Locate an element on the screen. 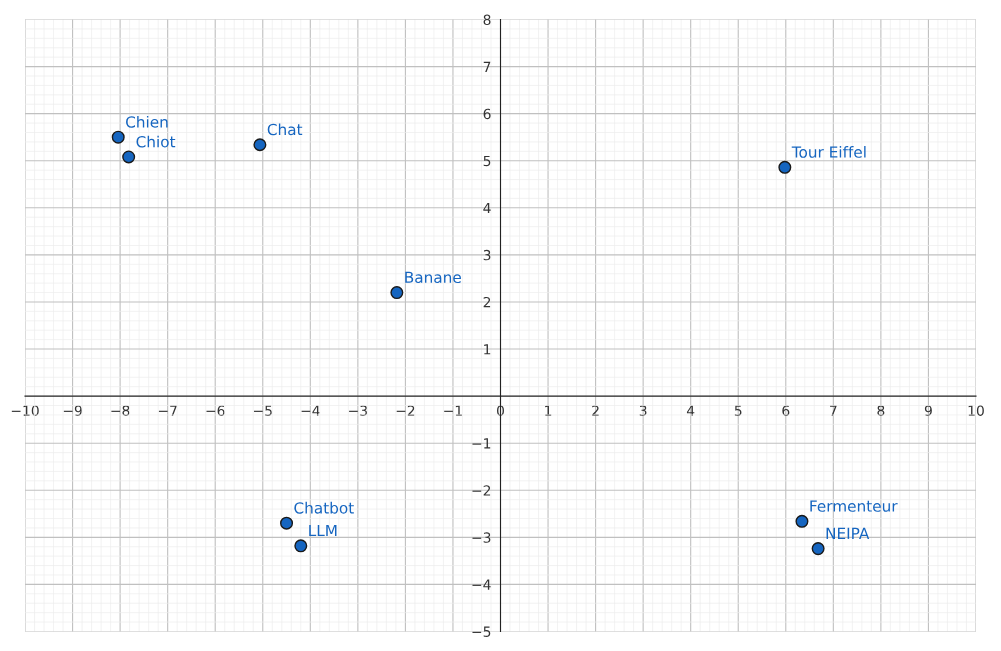 Image resolution: width=1001 pixels, height=651 pixels. x-tick-label: 5 is located at coordinates (738, 410).